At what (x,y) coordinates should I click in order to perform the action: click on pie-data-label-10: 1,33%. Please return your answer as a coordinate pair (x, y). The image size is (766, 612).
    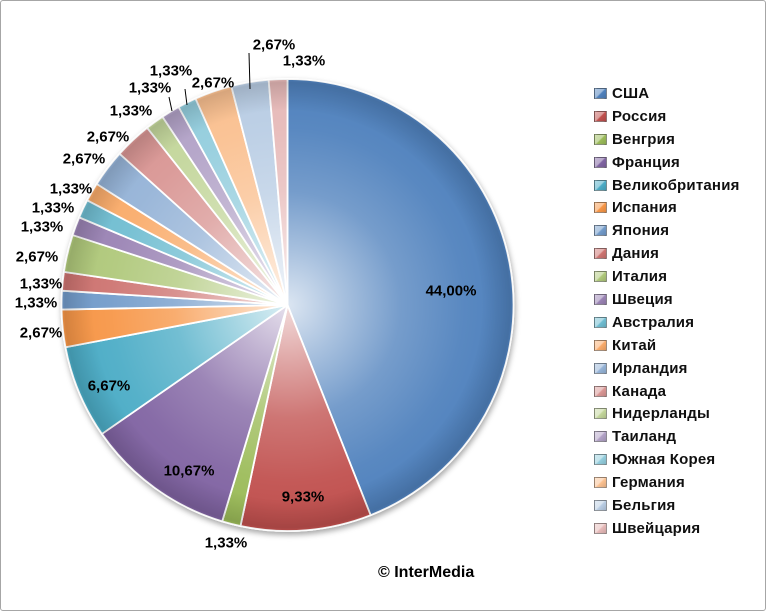
    Looking at the image, I should click on (53, 208).